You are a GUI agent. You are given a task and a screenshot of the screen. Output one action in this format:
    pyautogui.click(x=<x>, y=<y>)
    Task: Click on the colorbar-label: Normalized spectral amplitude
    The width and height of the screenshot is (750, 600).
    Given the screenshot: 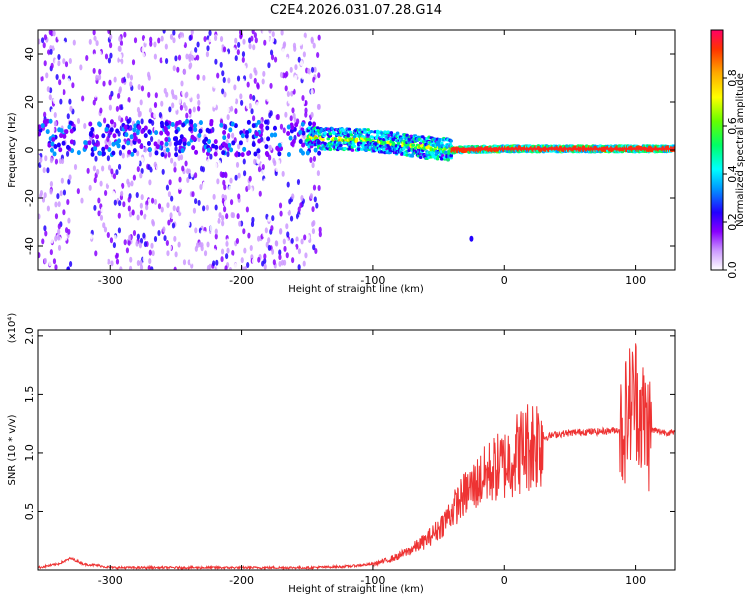 What is the action you would take?
    pyautogui.click(x=740, y=150)
    